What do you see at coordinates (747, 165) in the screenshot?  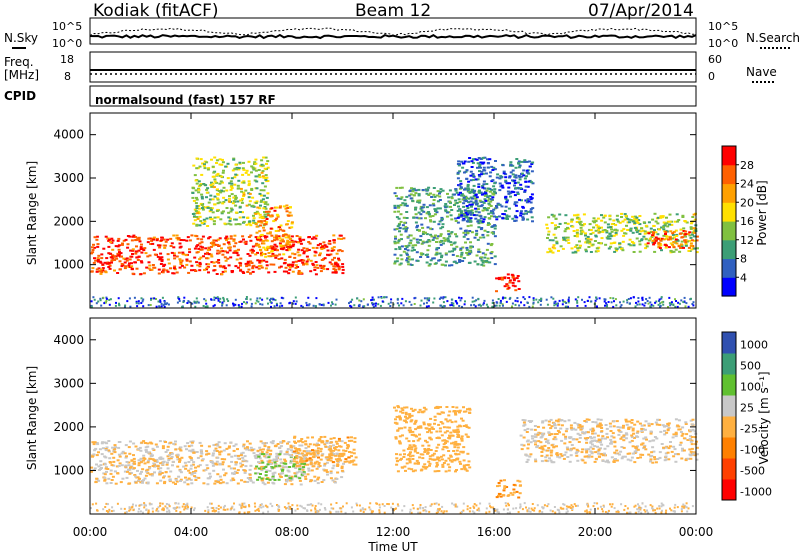 I see `power-colorbar-tick-label: 28` at bounding box center [747, 165].